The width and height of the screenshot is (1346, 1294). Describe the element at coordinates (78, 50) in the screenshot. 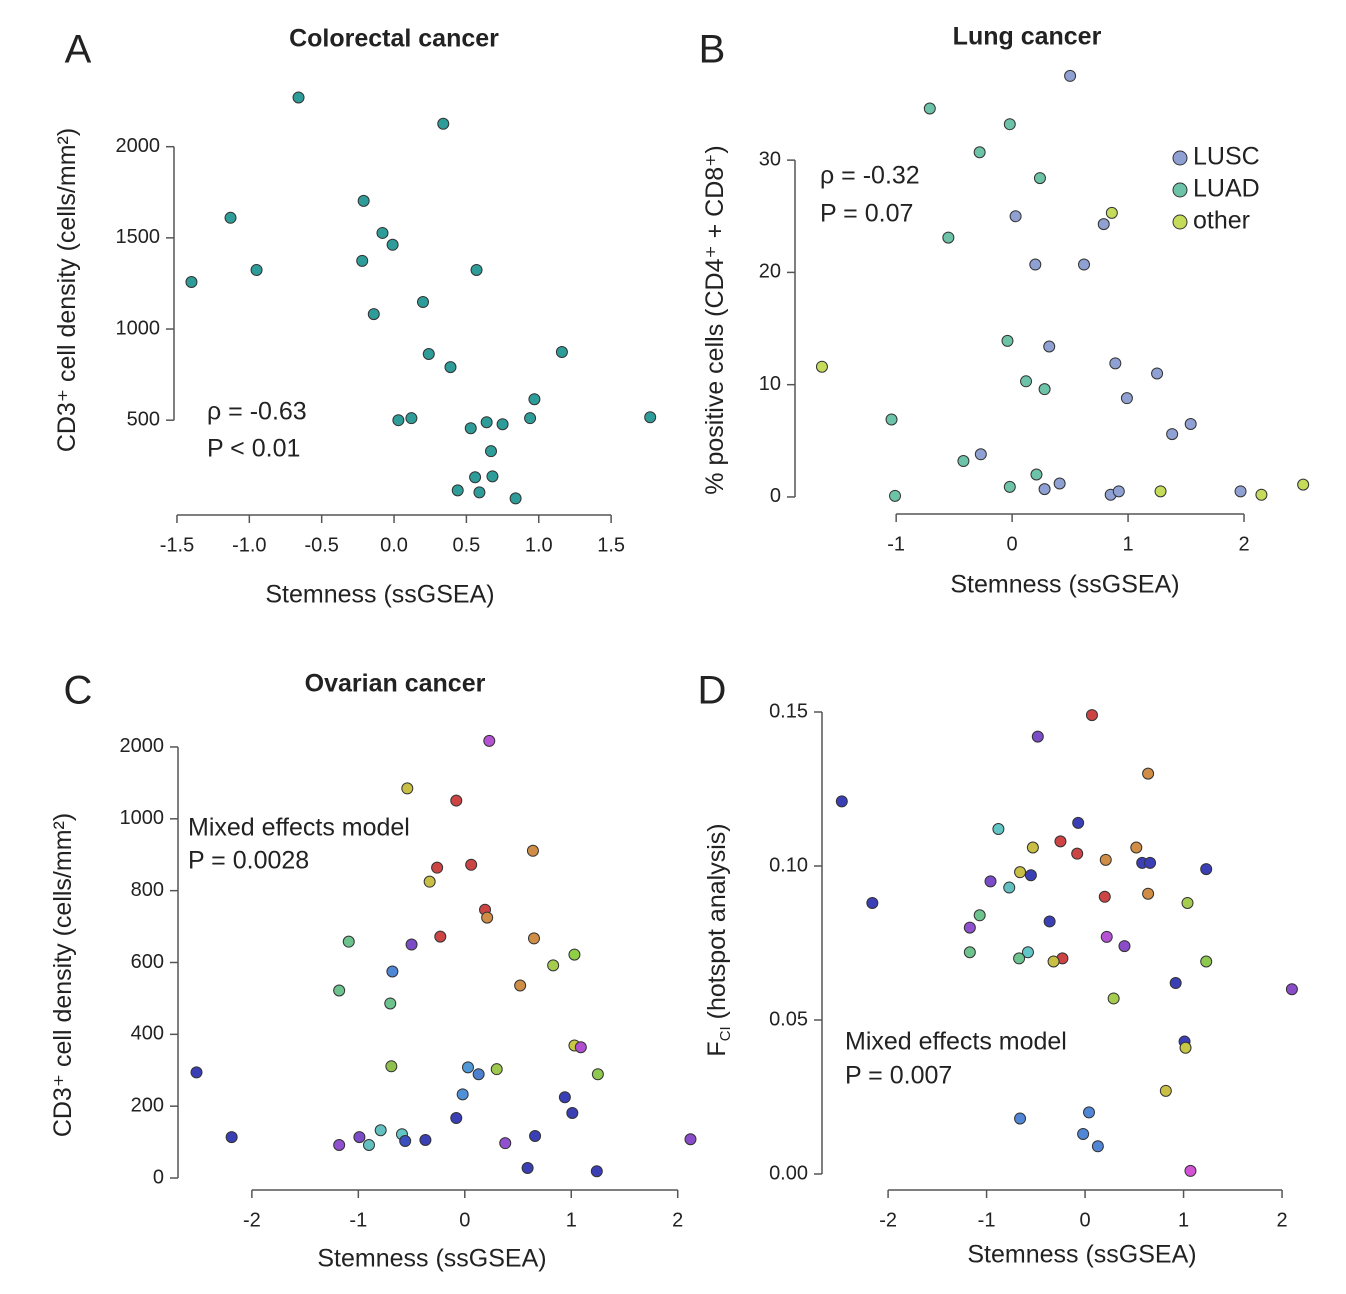

I see `panel-letter: A` at that location.